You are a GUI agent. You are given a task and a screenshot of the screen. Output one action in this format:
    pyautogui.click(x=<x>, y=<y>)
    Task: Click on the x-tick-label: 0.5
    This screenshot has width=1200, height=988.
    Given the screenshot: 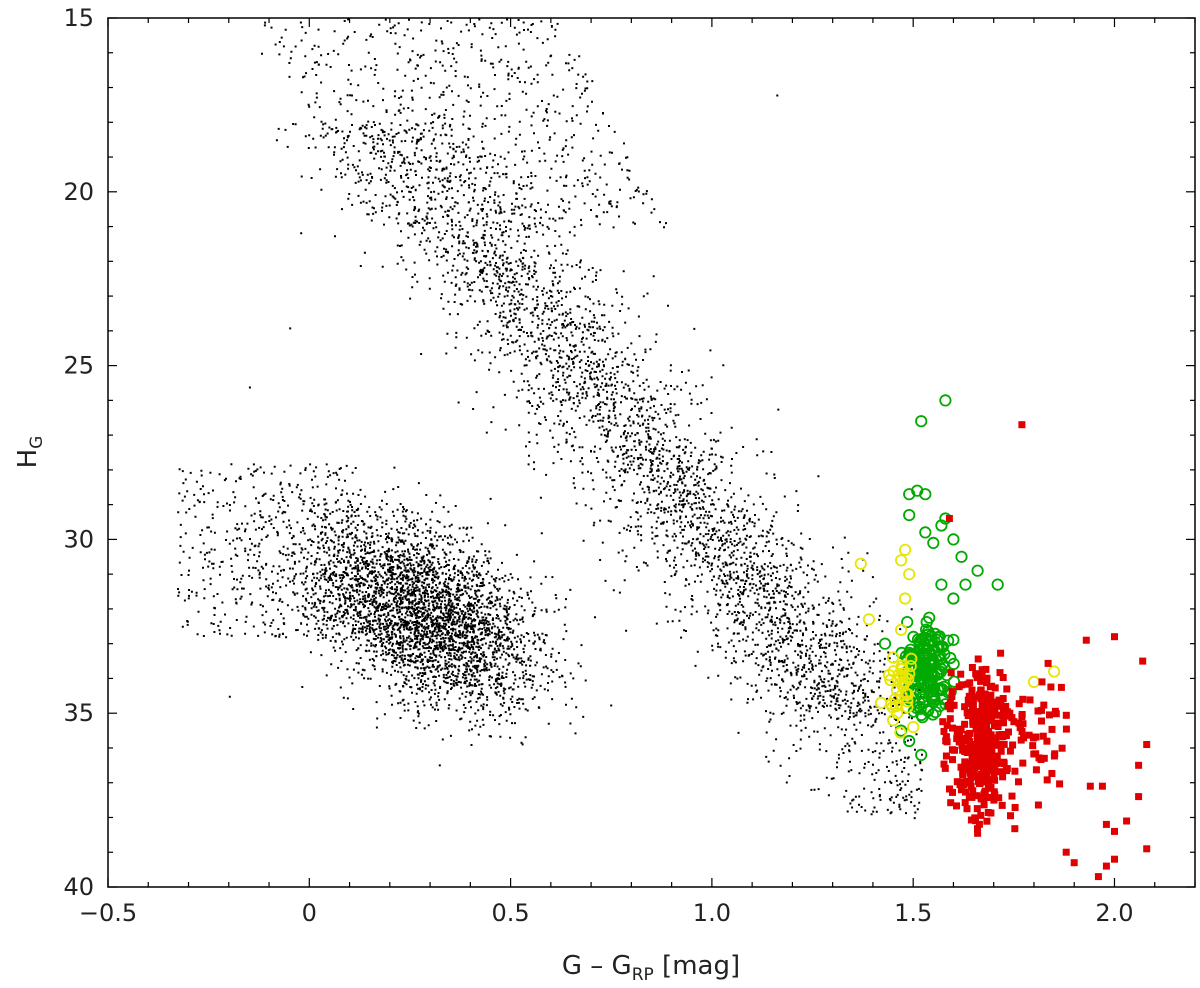 What is the action you would take?
    pyautogui.click(x=511, y=913)
    